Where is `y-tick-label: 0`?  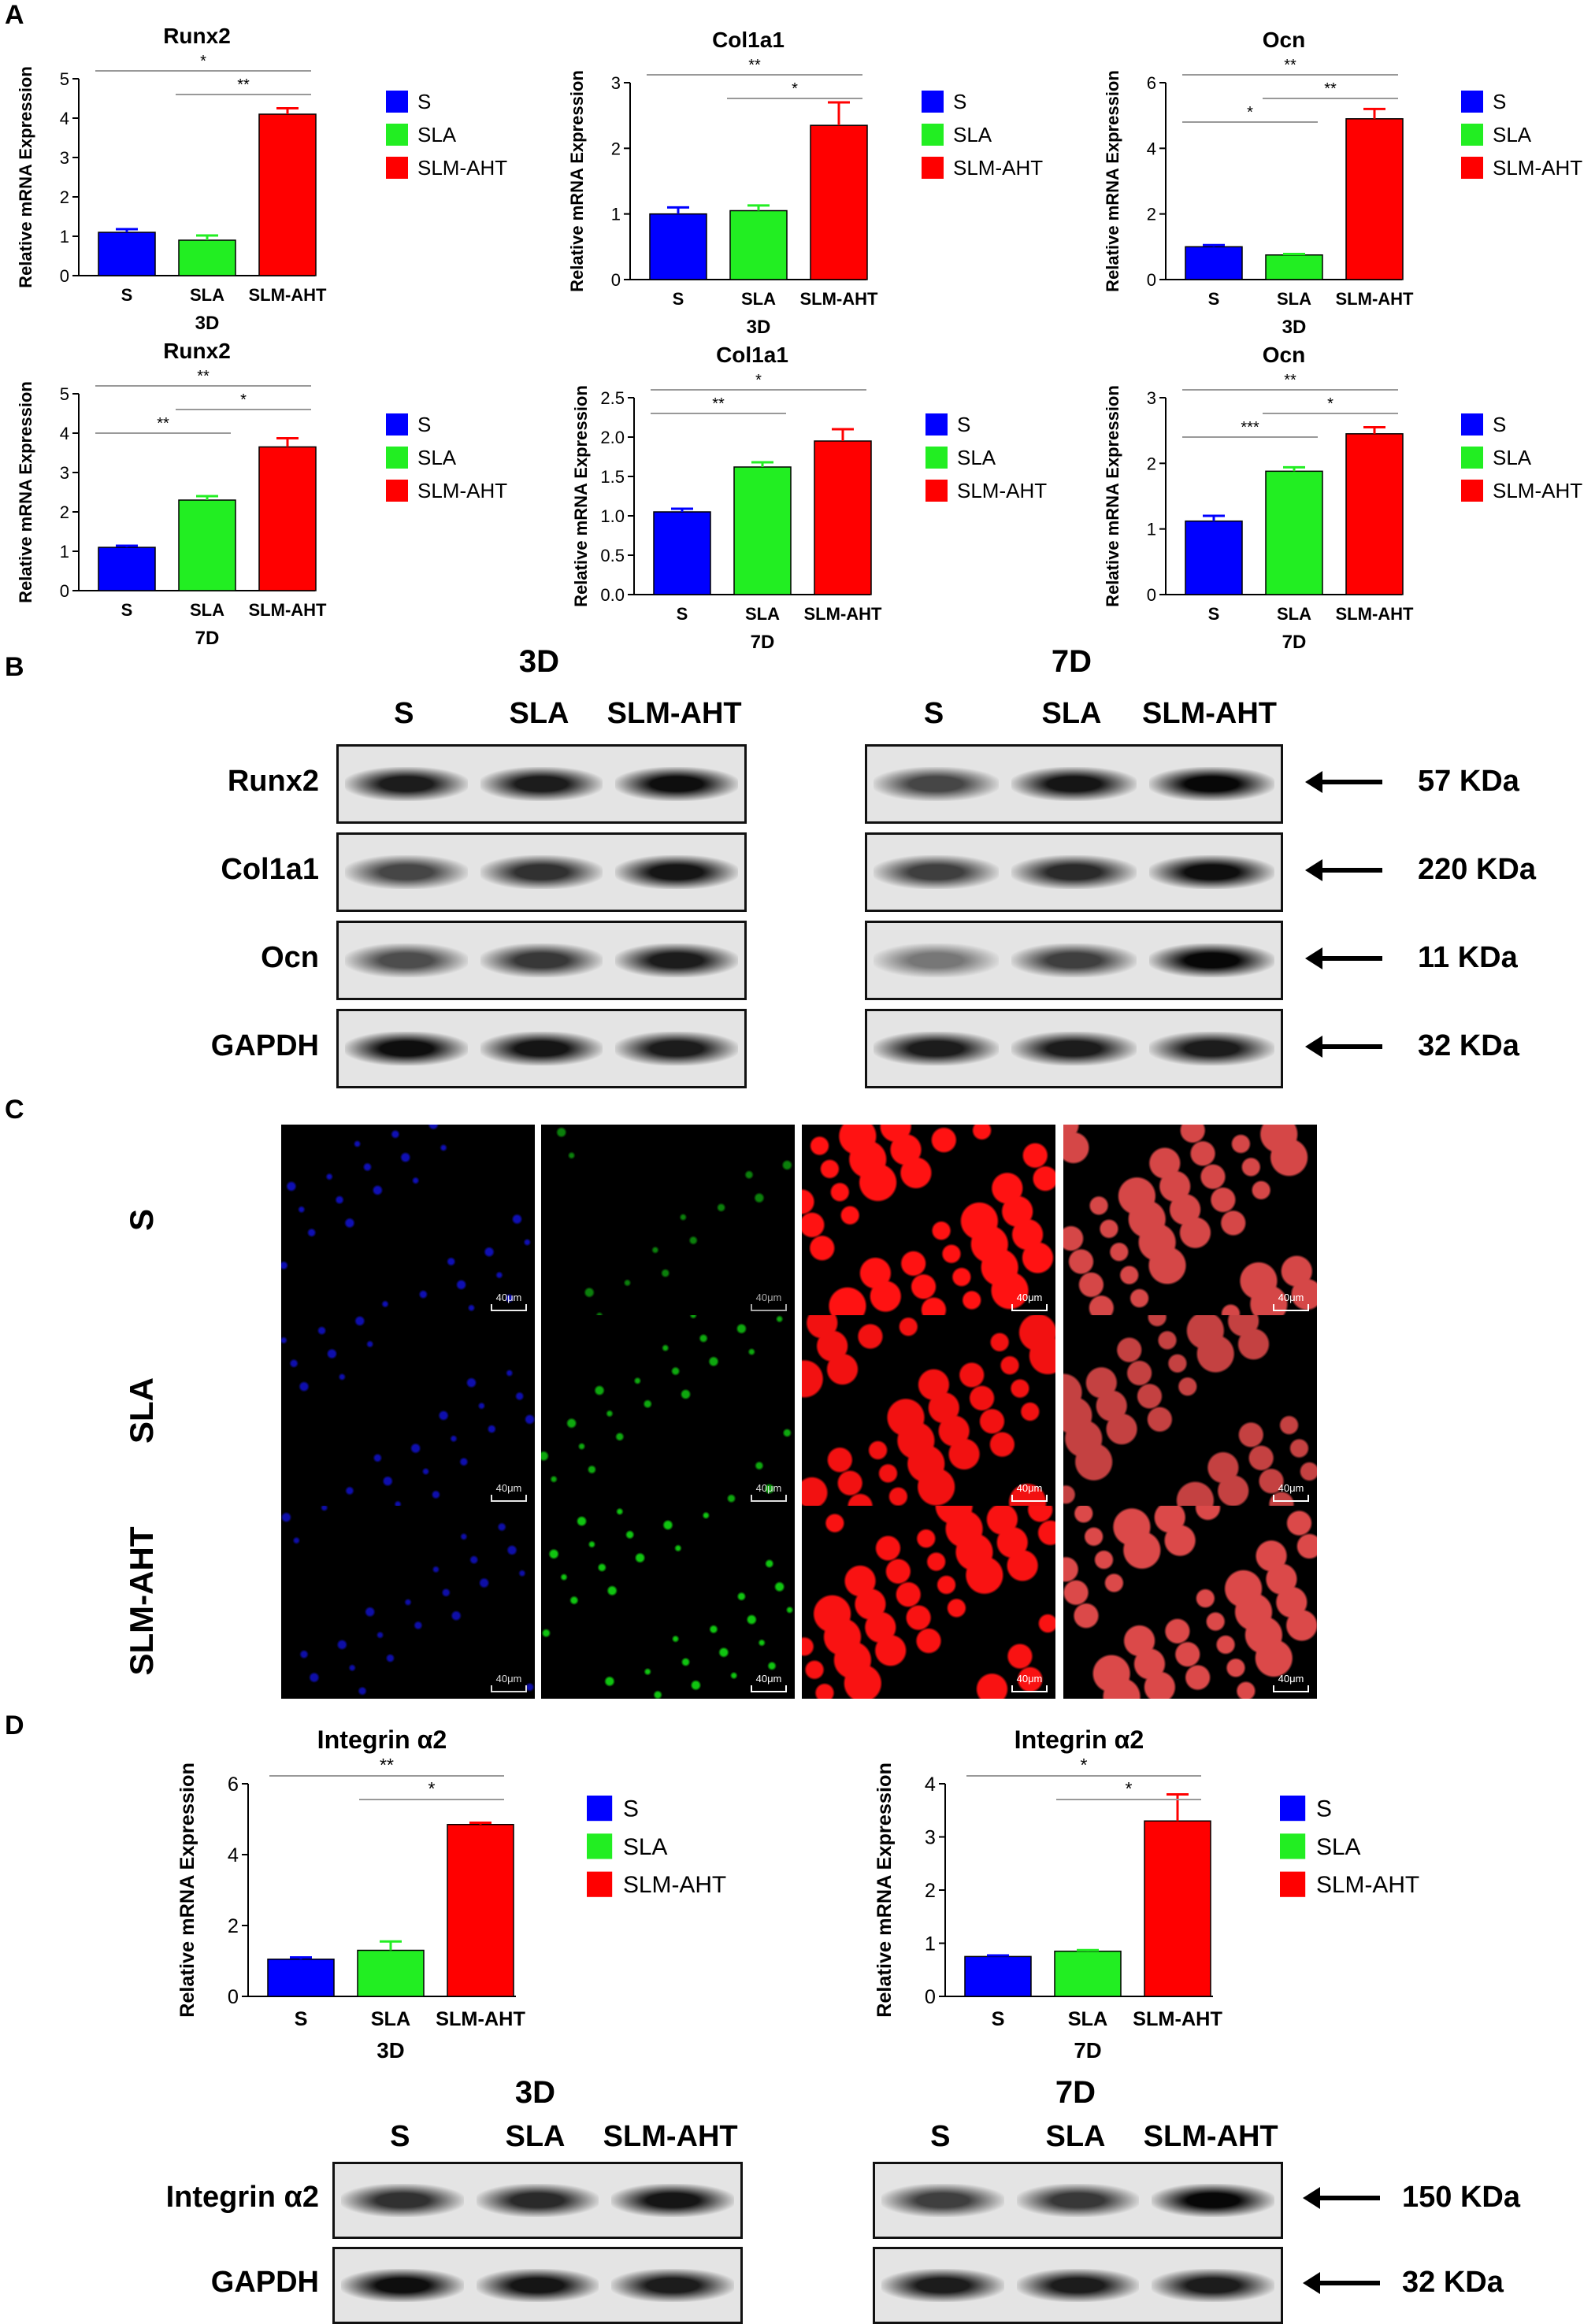
y-tick-label: 0 is located at coordinates (616, 280).